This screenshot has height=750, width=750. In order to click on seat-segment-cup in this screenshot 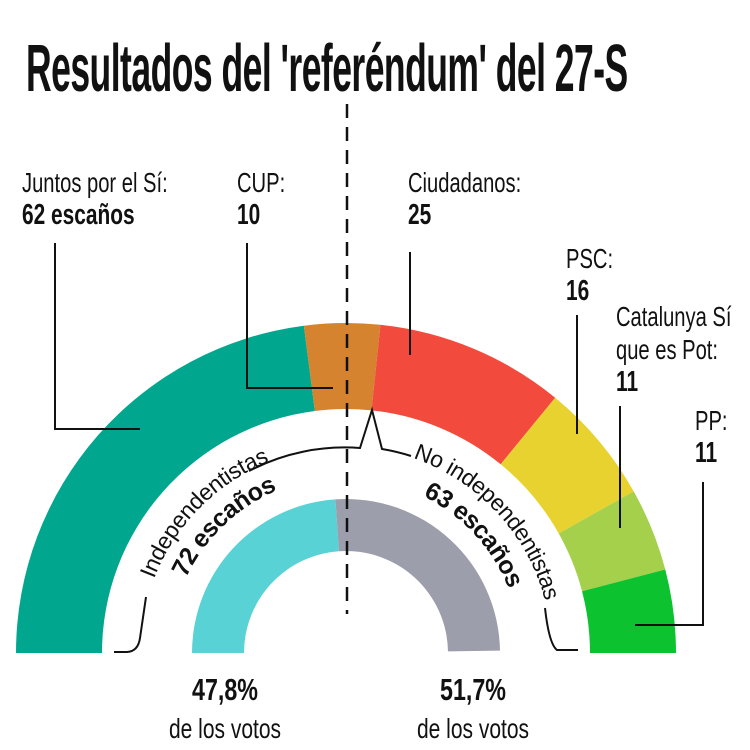, I will do `click(342, 366)`.